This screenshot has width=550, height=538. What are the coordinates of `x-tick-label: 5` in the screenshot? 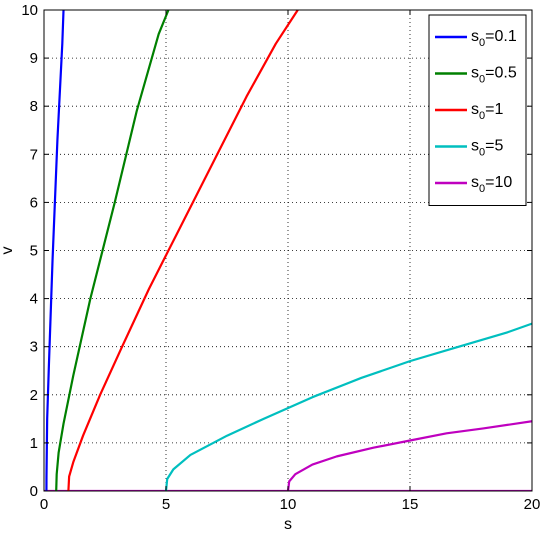 It's located at (166, 504).